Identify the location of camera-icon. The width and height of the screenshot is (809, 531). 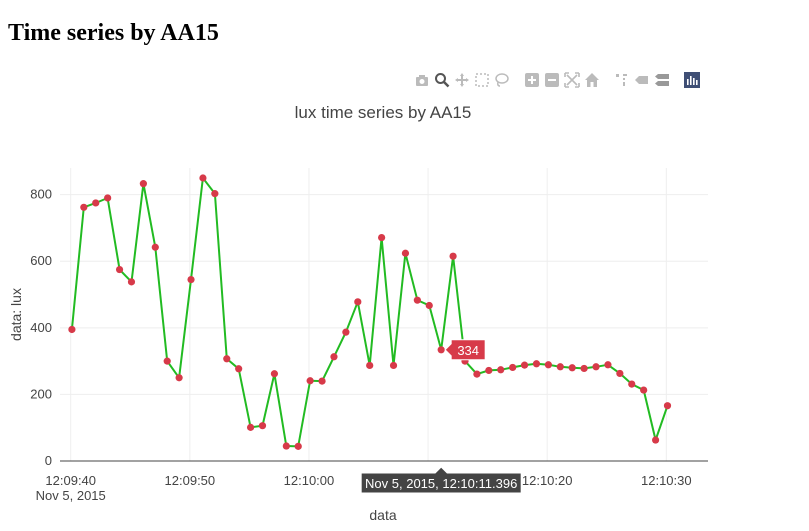
(422, 80).